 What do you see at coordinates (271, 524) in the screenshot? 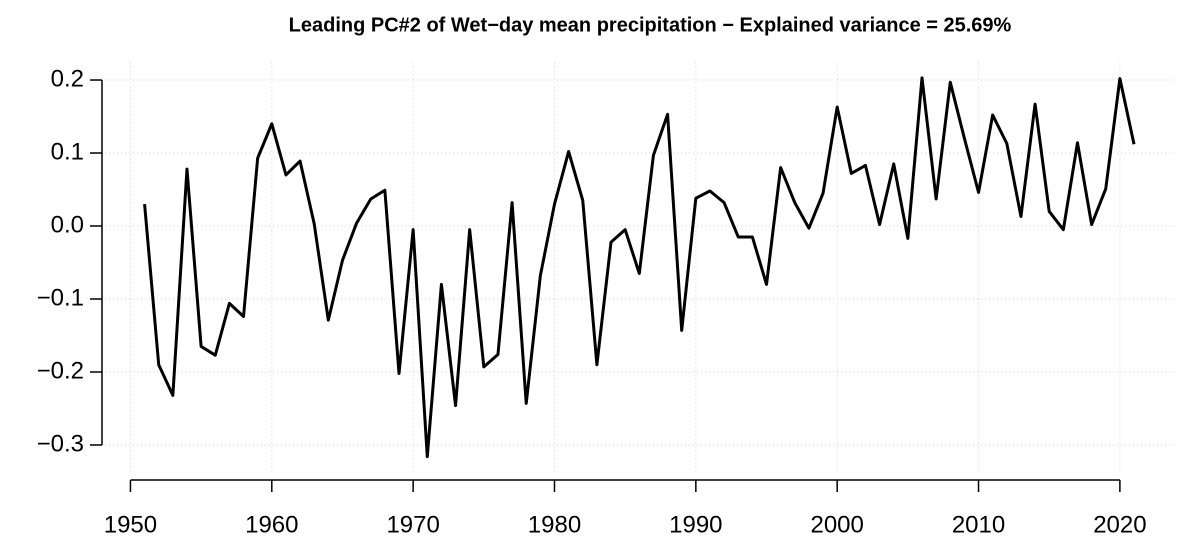
I see `x-tick-label: 1960` at bounding box center [271, 524].